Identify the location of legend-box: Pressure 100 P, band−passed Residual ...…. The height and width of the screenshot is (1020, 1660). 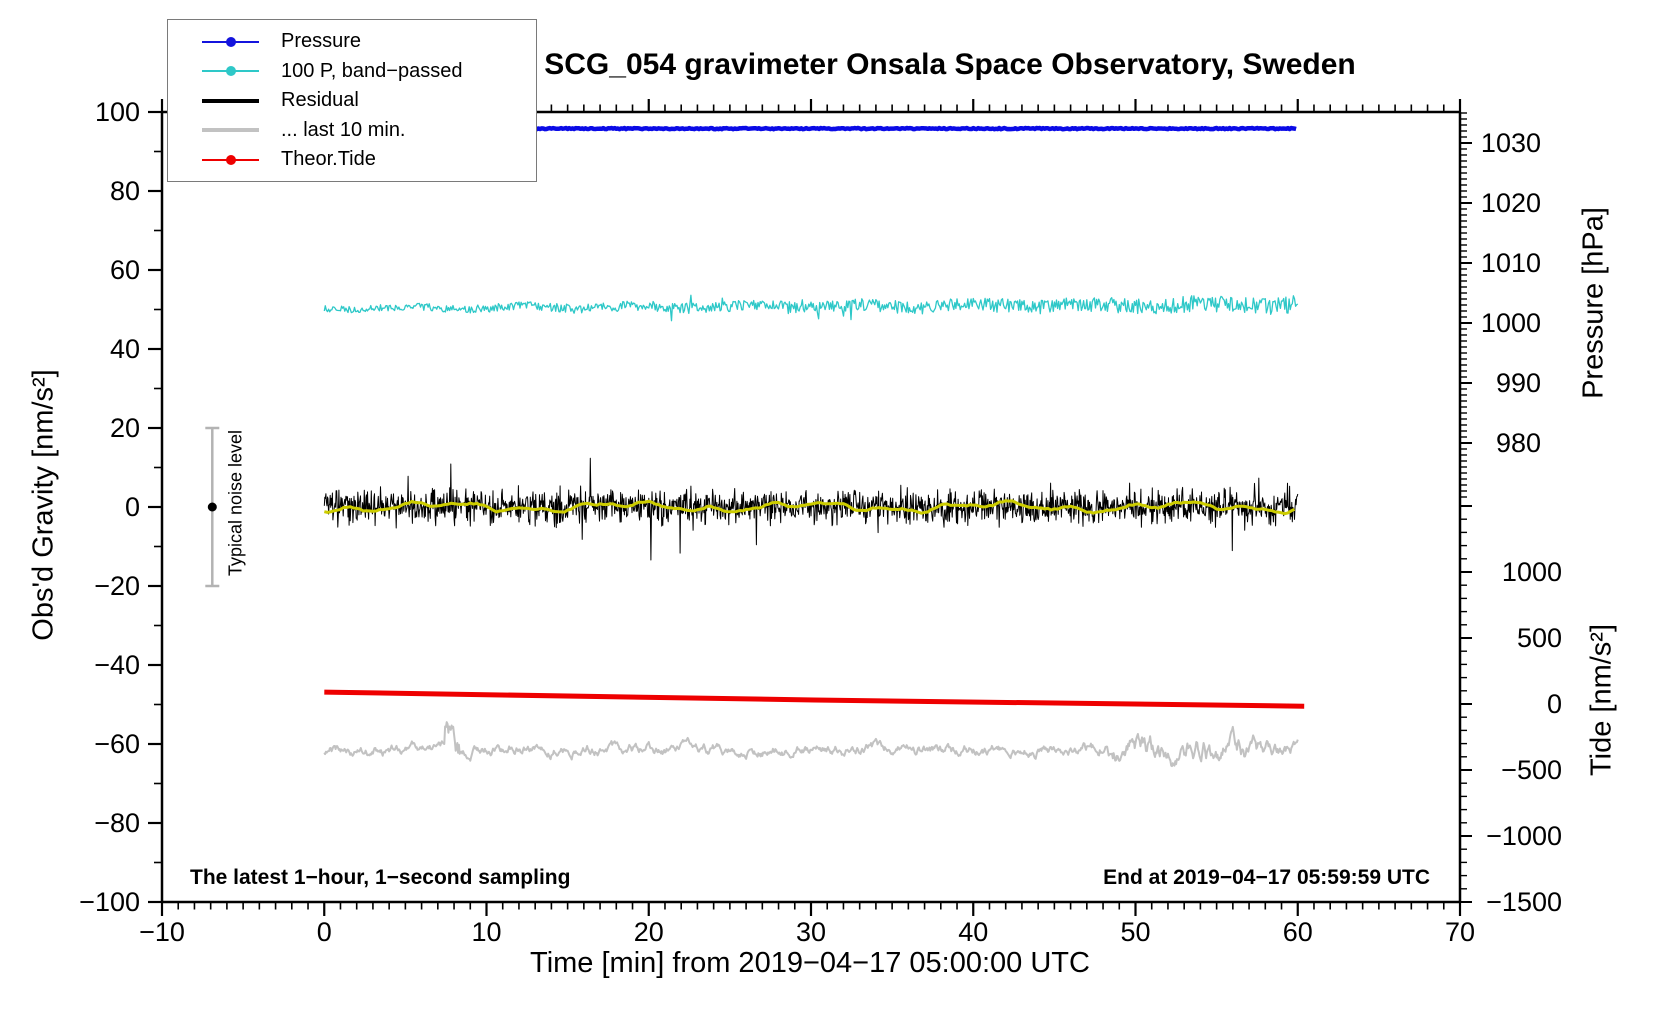
(352, 100).